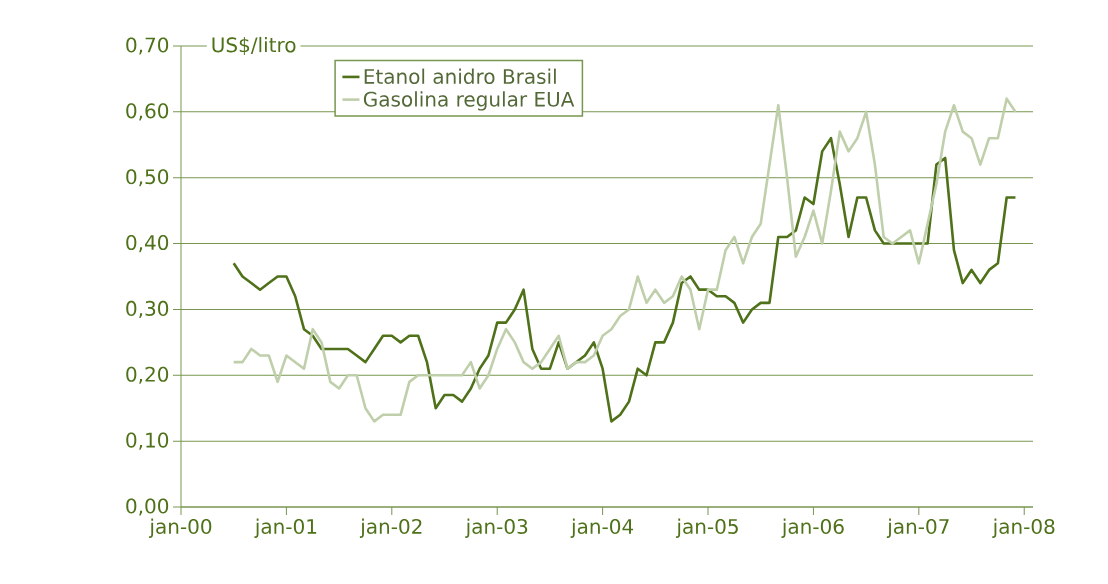 The width and height of the screenshot is (1108, 584). I want to click on x-tick-label: jan-02, so click(390, 528).